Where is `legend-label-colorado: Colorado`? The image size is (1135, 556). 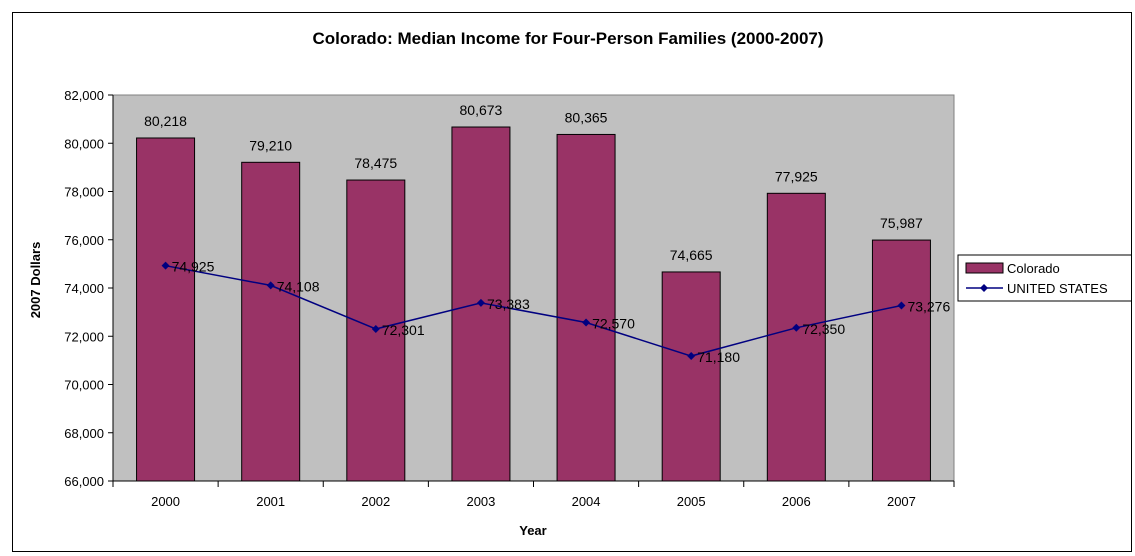 legend-label-colorado: Colorado is located at coordinates (1033, 268).